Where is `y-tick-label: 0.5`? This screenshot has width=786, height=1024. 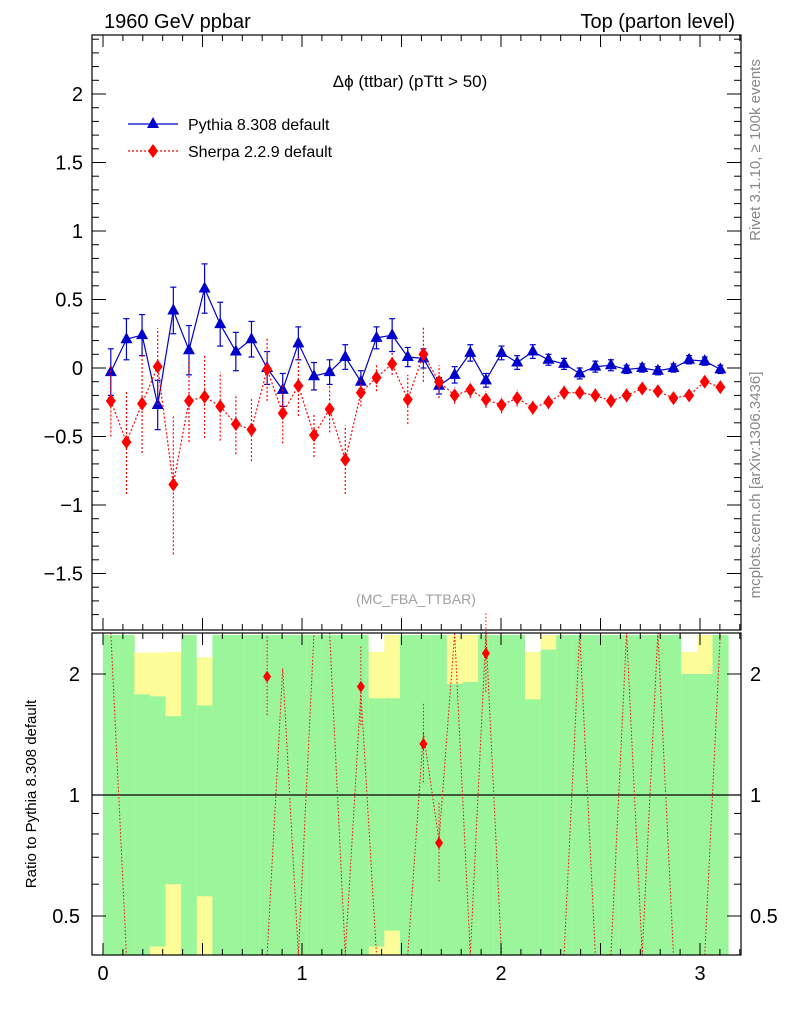 y-tick-label: 0.5 is located at coordinates (69, 301).